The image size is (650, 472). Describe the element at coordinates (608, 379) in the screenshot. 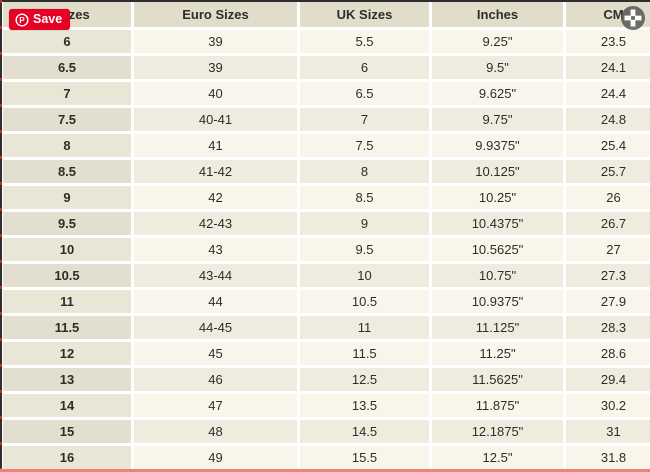

I see `cell-cm: 29.4` at that location.